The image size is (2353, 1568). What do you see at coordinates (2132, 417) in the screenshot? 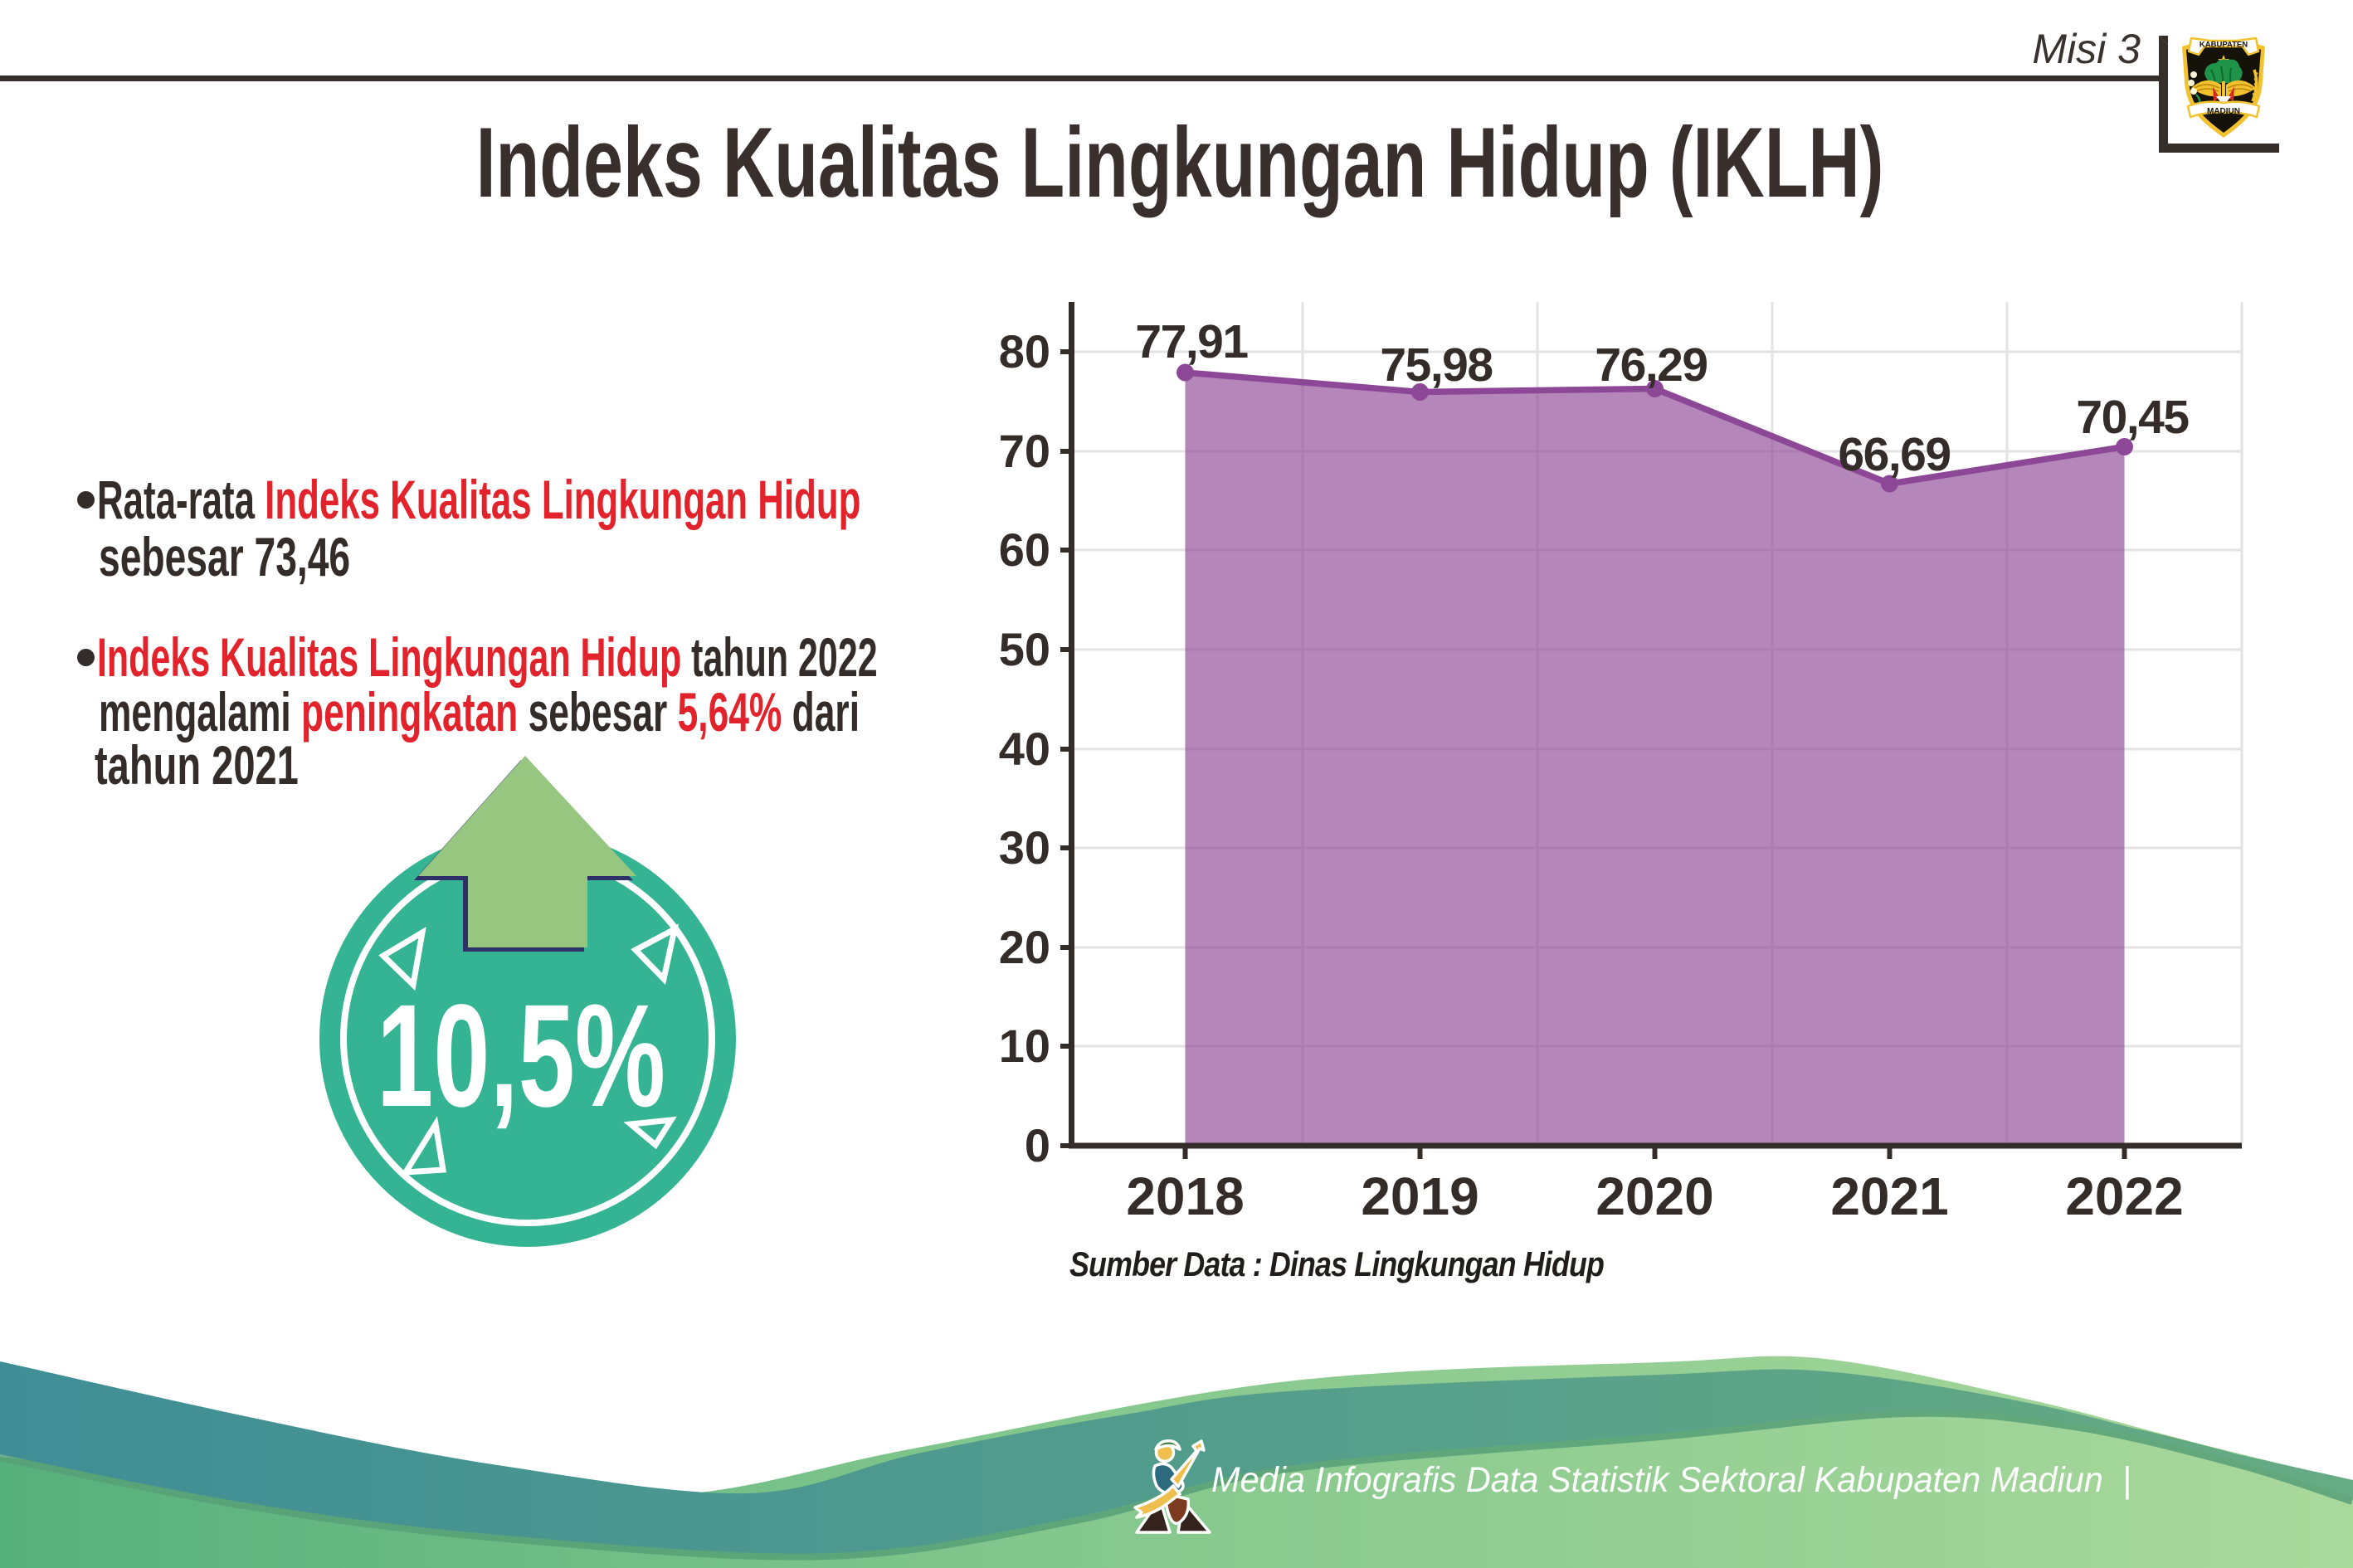
I see `svg-text: 70,45` at bounding box center [2132, 417].